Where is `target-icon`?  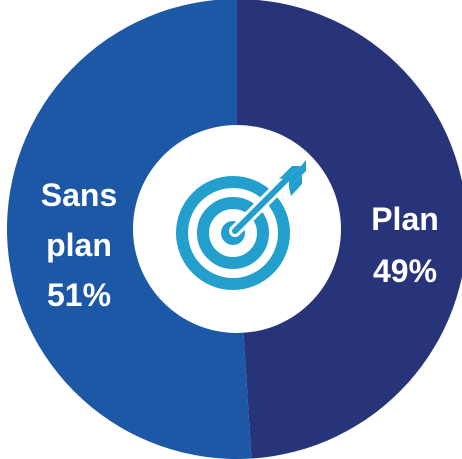
target-icon is located at coordinates (241, 225).